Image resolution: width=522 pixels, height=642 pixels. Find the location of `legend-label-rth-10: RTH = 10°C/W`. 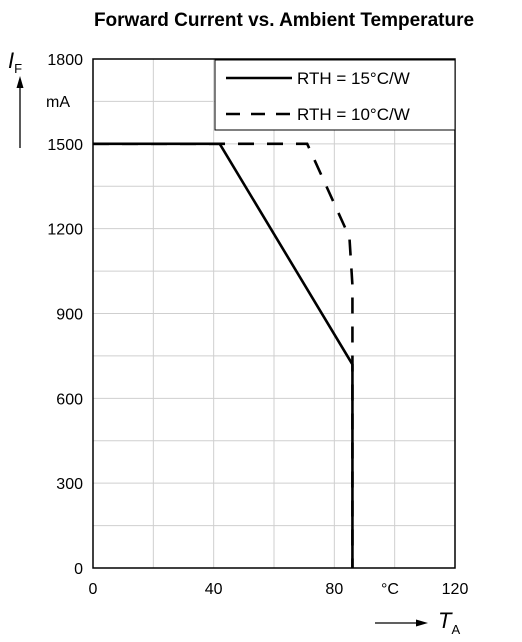

legend-label-rth-10: RTH = 10°C/W is located at coordinates (353, 114).